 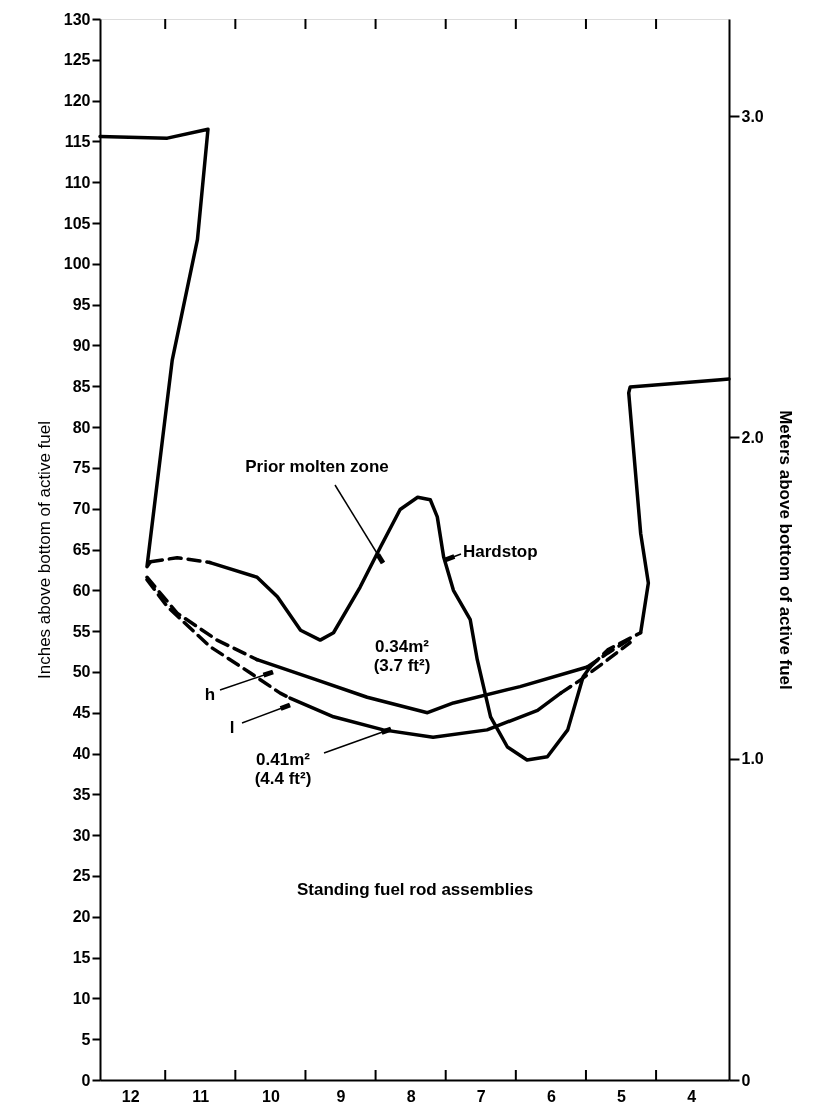 I want to click on y-tick-label: 0, so click(x=86, y=1080).